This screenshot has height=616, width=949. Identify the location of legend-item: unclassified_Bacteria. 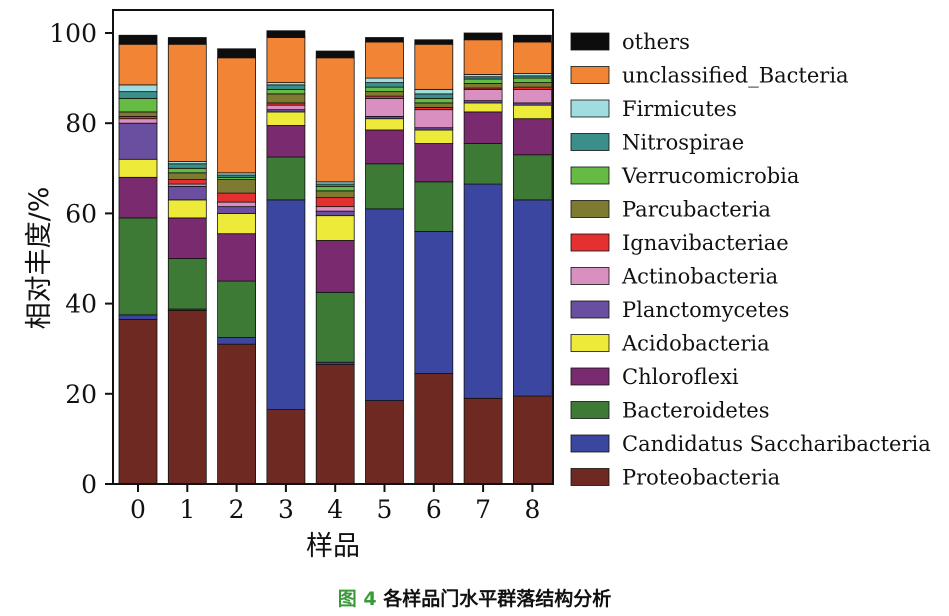
(709, 76).